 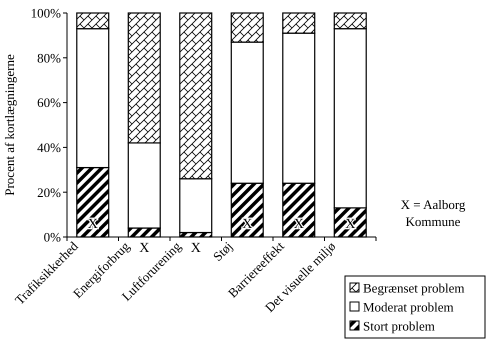 I want to click on y-tick-label: 80%, so click(x=49, y=58).